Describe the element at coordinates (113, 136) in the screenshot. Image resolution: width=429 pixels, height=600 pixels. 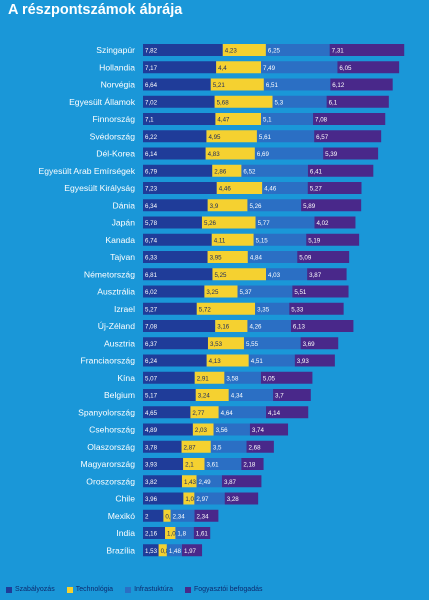
I see `category-label: Svédország` at that location.